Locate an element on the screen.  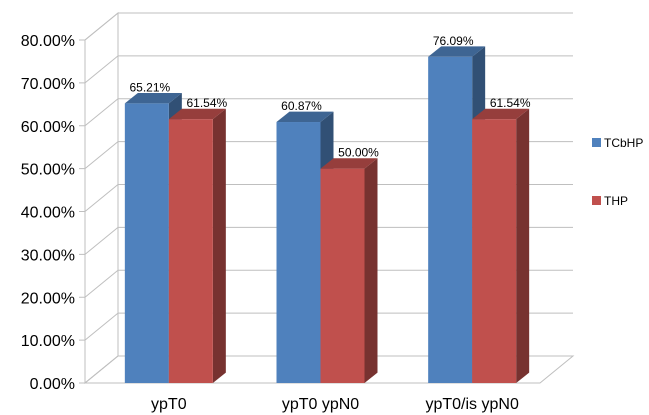
data-label: 65.21% is located at coordinates (149, 87).